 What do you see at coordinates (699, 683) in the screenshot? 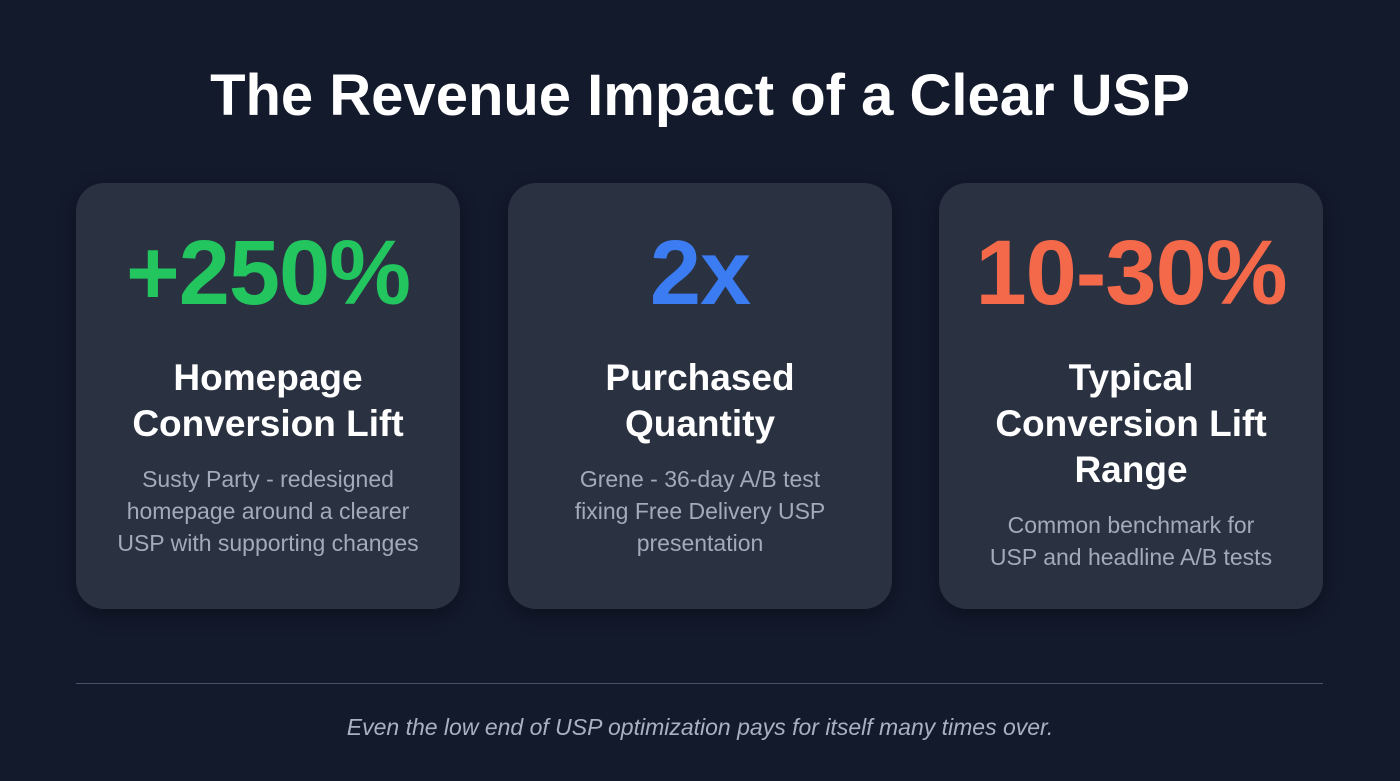
I see `divider` at bounding box center [699, 683].